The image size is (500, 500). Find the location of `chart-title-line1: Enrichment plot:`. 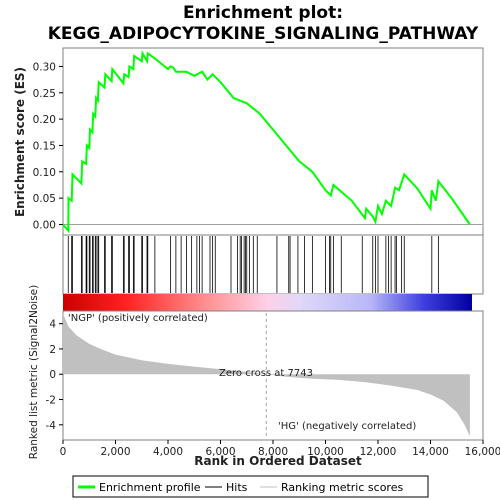

chart-title-line1: Enrichment plot: is located at coordinates (263, 13).